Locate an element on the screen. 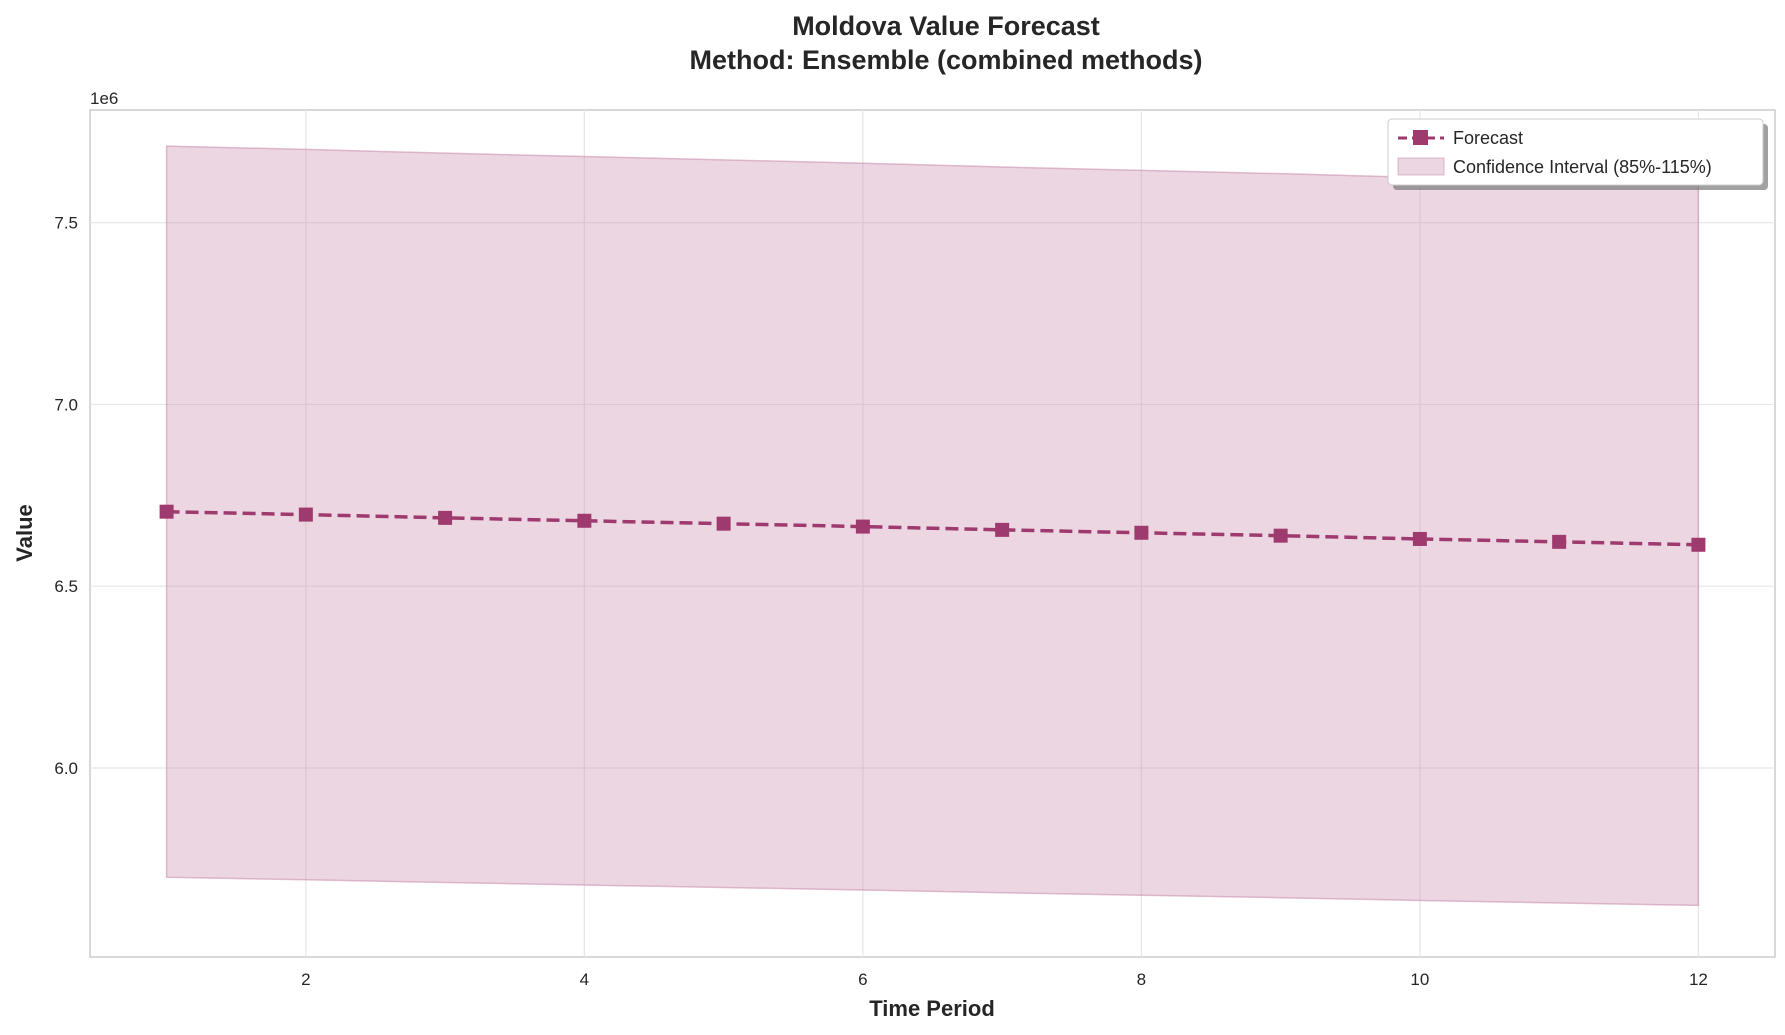 The image size is (1785, 1035). x-tick-label: 4 is located at coordinates (584, 979).